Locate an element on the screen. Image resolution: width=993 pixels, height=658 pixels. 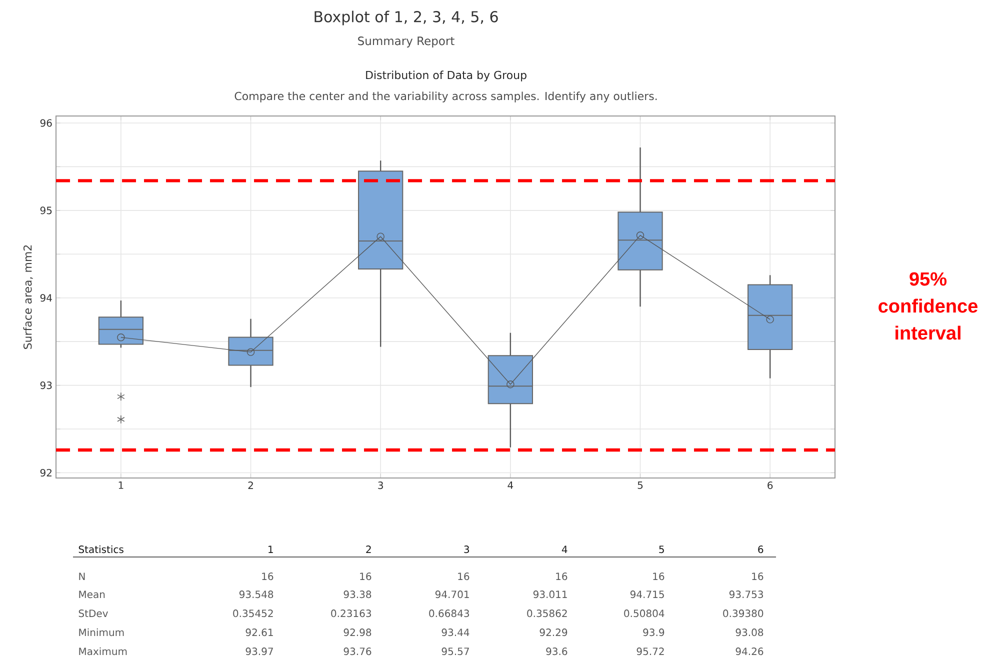
text: 93.76 is located at coordinates (358, 652).